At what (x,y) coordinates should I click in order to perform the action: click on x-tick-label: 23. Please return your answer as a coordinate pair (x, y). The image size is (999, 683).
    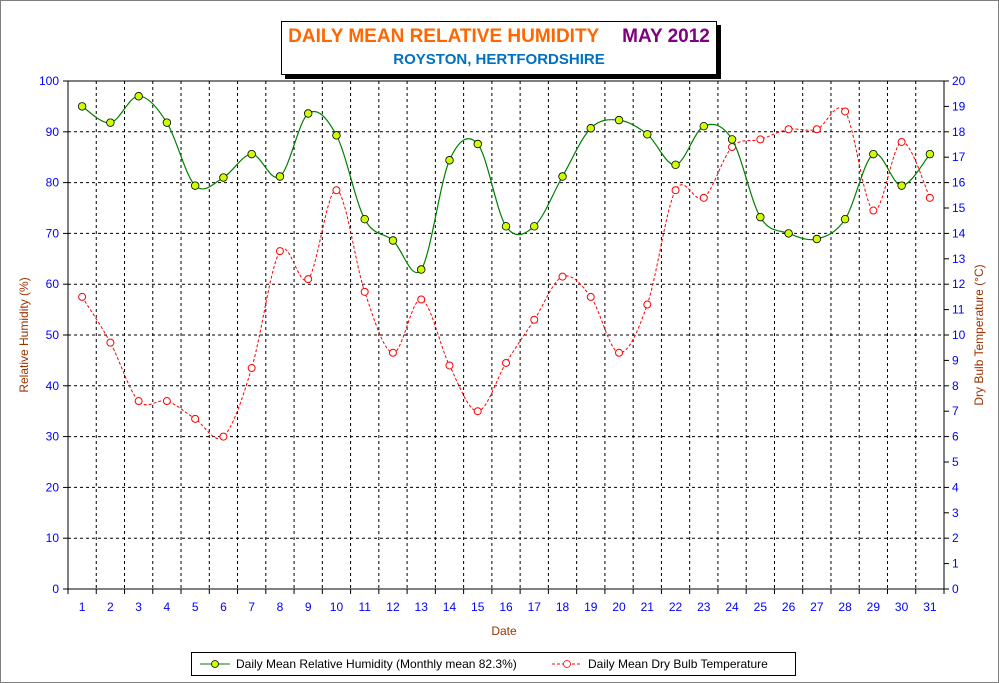
    Looking at the image, I should click on (704, 607).